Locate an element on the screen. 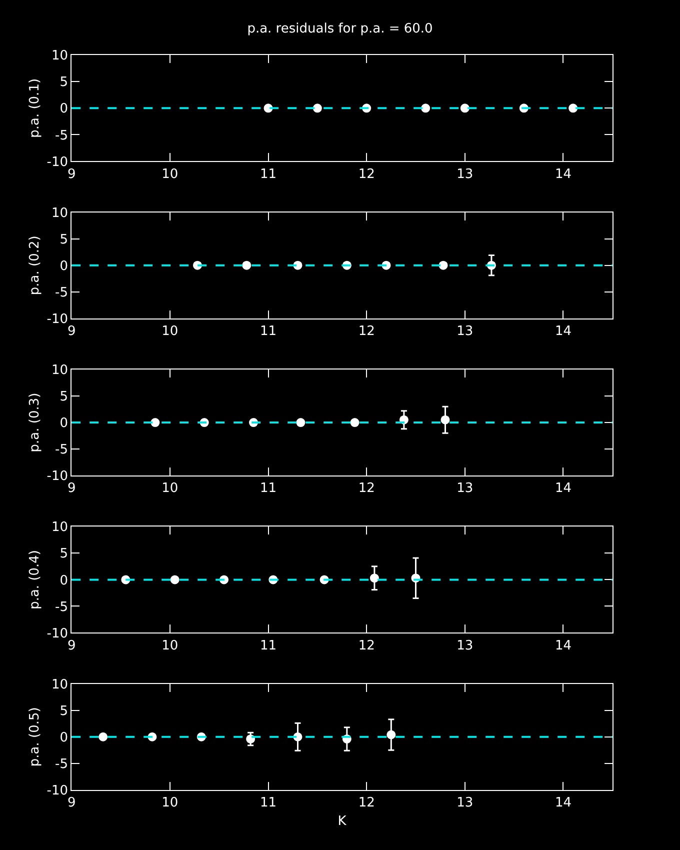 The image size is (680, 850). y-axis-title: p.a. (0.3) is located at coordinates (35, 422).